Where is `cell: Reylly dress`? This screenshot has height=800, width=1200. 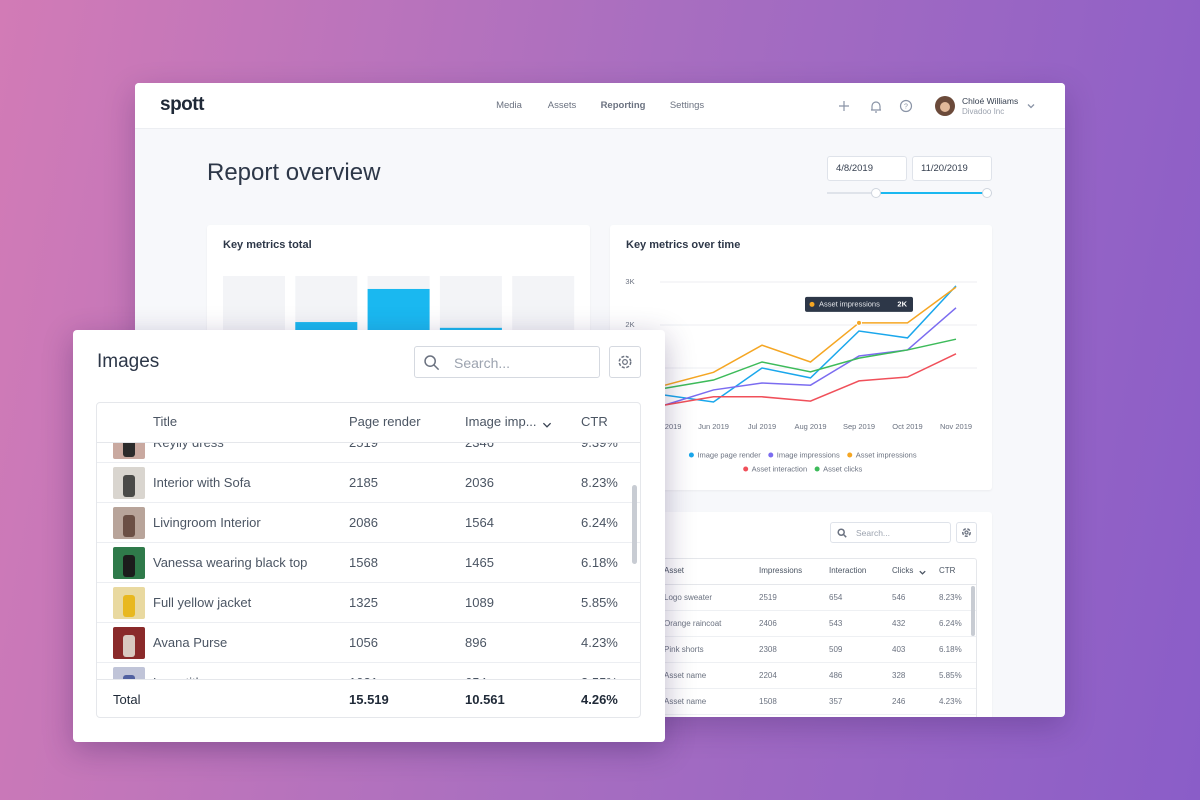
cell: Reylly dress is located at coordinates (188, 446).